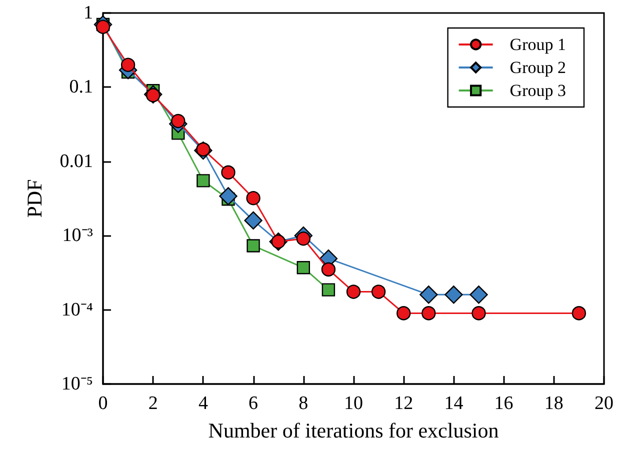 The height and width of the screenshot is (456, 632). I want to click on x-tick-label: 14, so click(454, 403).